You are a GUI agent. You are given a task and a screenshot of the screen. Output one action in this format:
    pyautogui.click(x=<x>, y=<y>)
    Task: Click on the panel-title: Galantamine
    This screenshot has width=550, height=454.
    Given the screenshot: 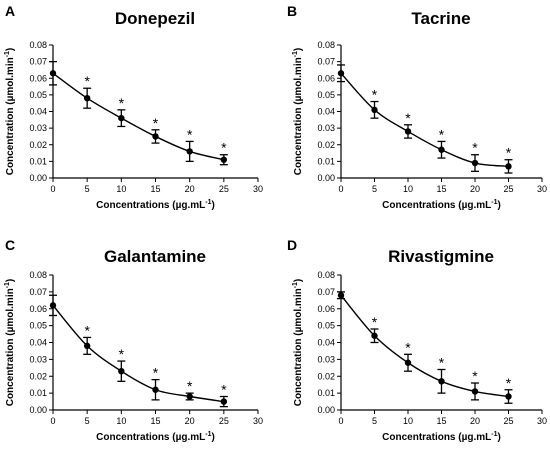 What is the action you would take?
    pyautogui.click(x=155, y=256)
    